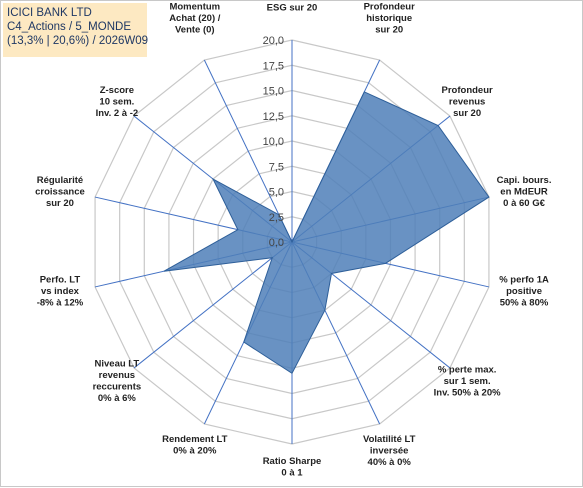 This screenshot has height=488, width=583. I want to click on tick-label: 2,5, so click(276, 218).